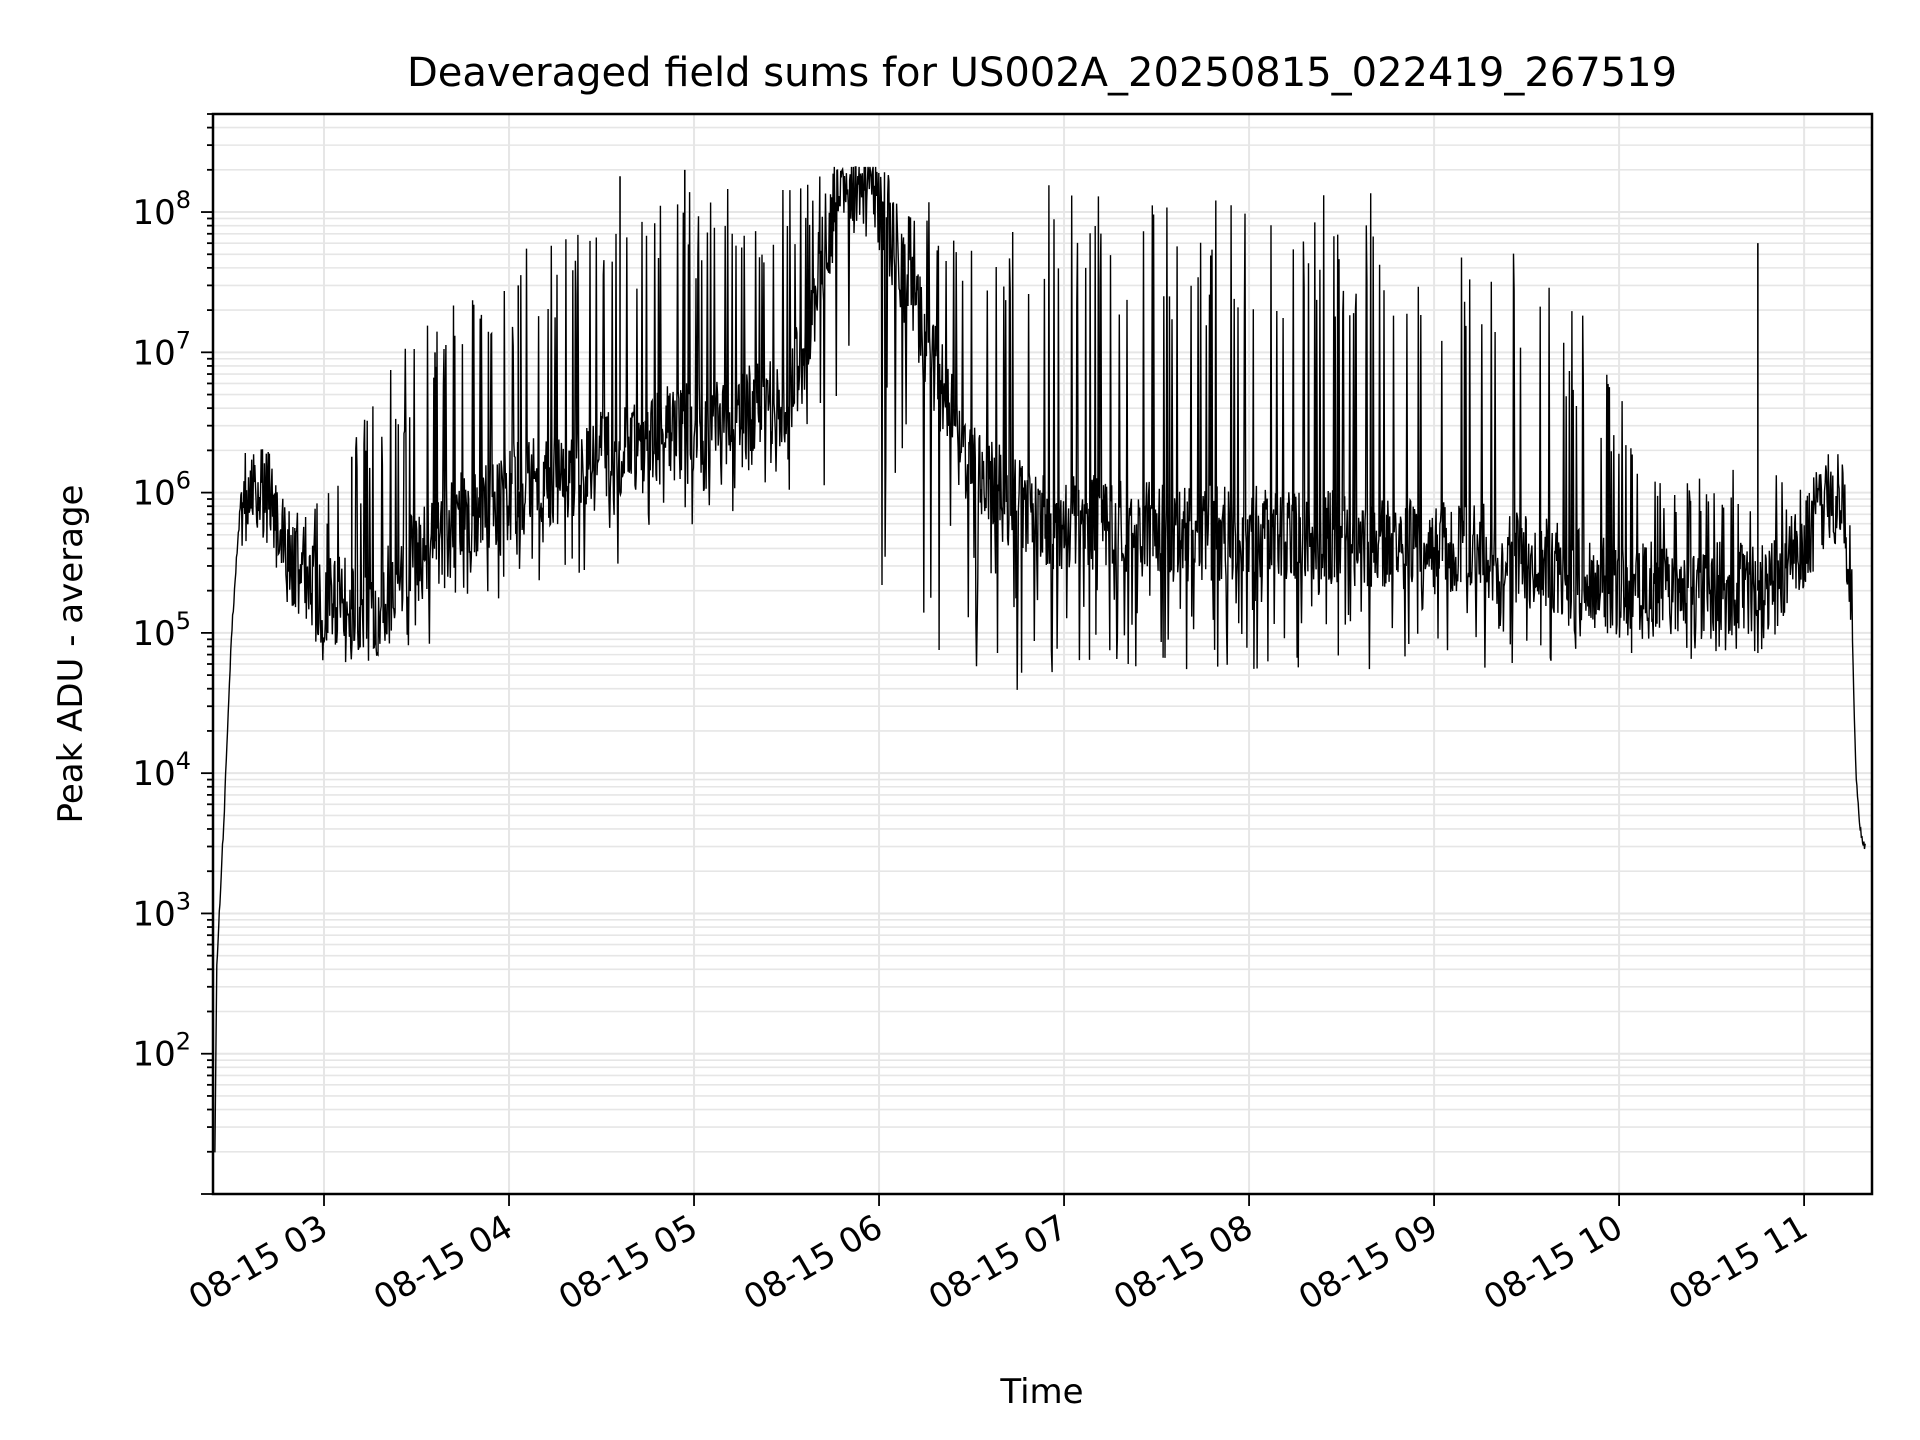  I want to click on x-tick-label: 08-15 08, so click(1183, 1262).